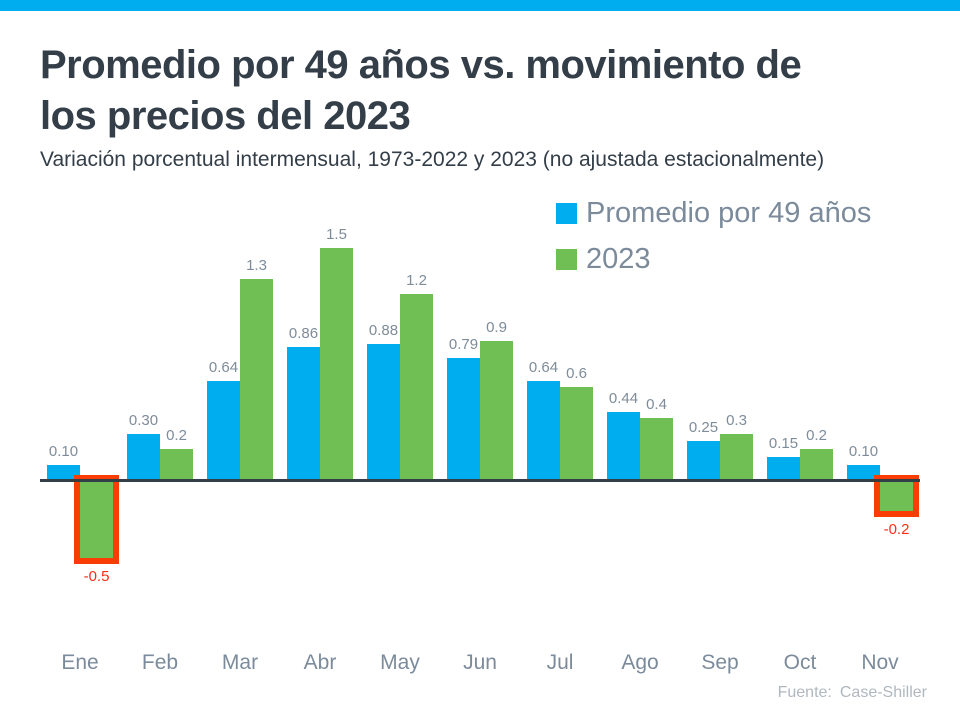 The height and width of the screenshot is (720, 960). I want to click on 2023-swatch-icon, so click(566, 259).